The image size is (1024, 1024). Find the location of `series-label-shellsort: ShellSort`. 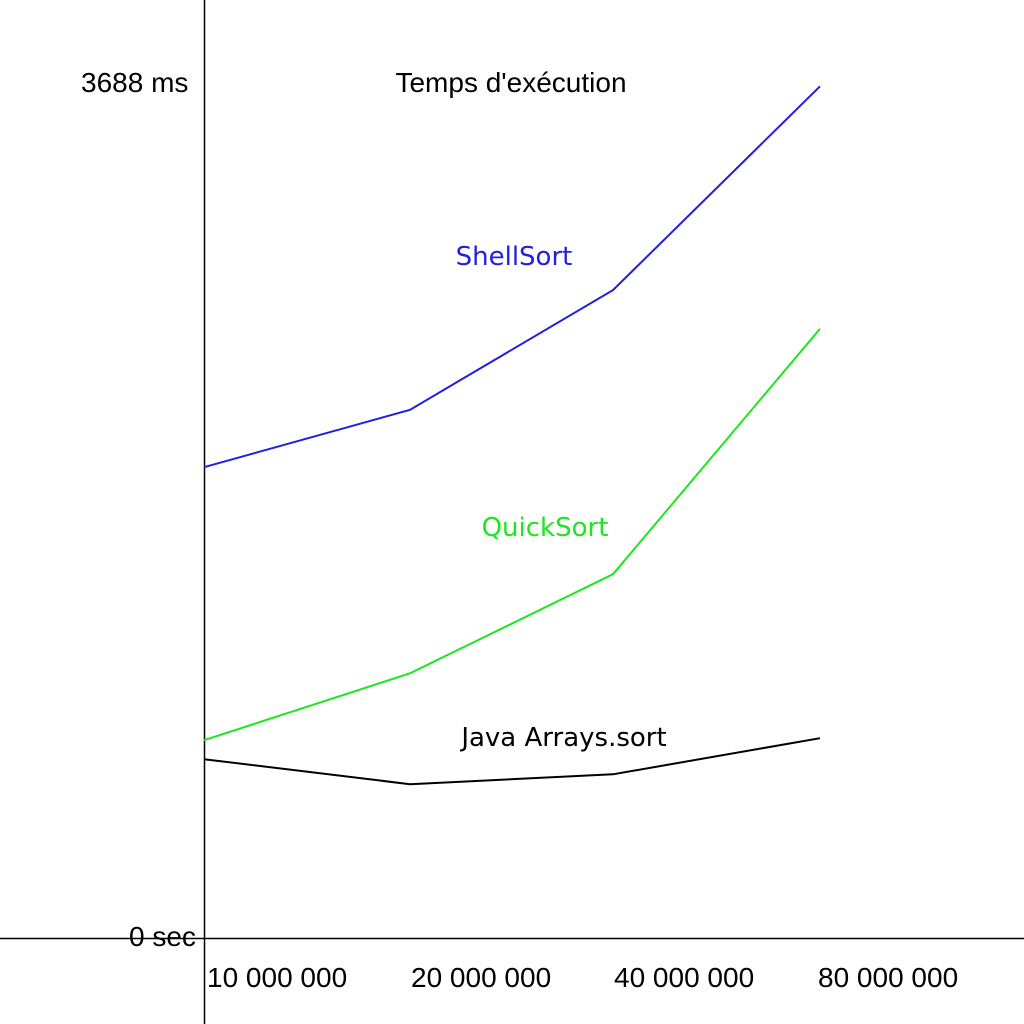

series-label-shellsort: ShellSort is located at coordinates (514, 257).